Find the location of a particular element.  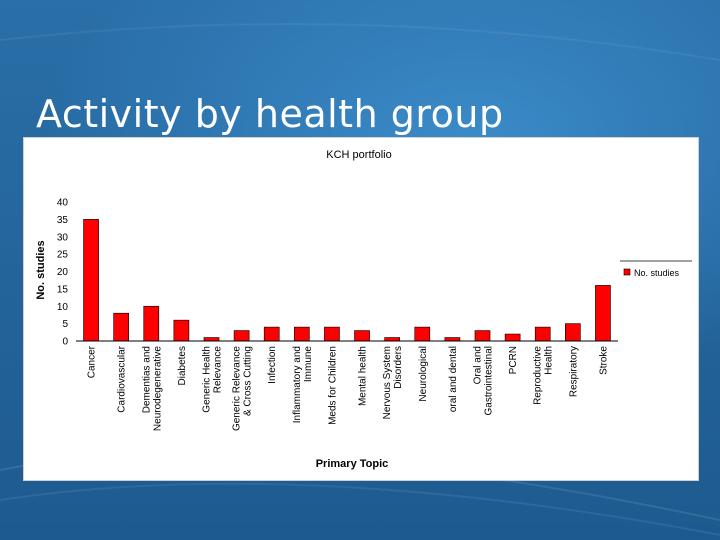

y-tick-label: 15 is located at coordinates (63, 289).